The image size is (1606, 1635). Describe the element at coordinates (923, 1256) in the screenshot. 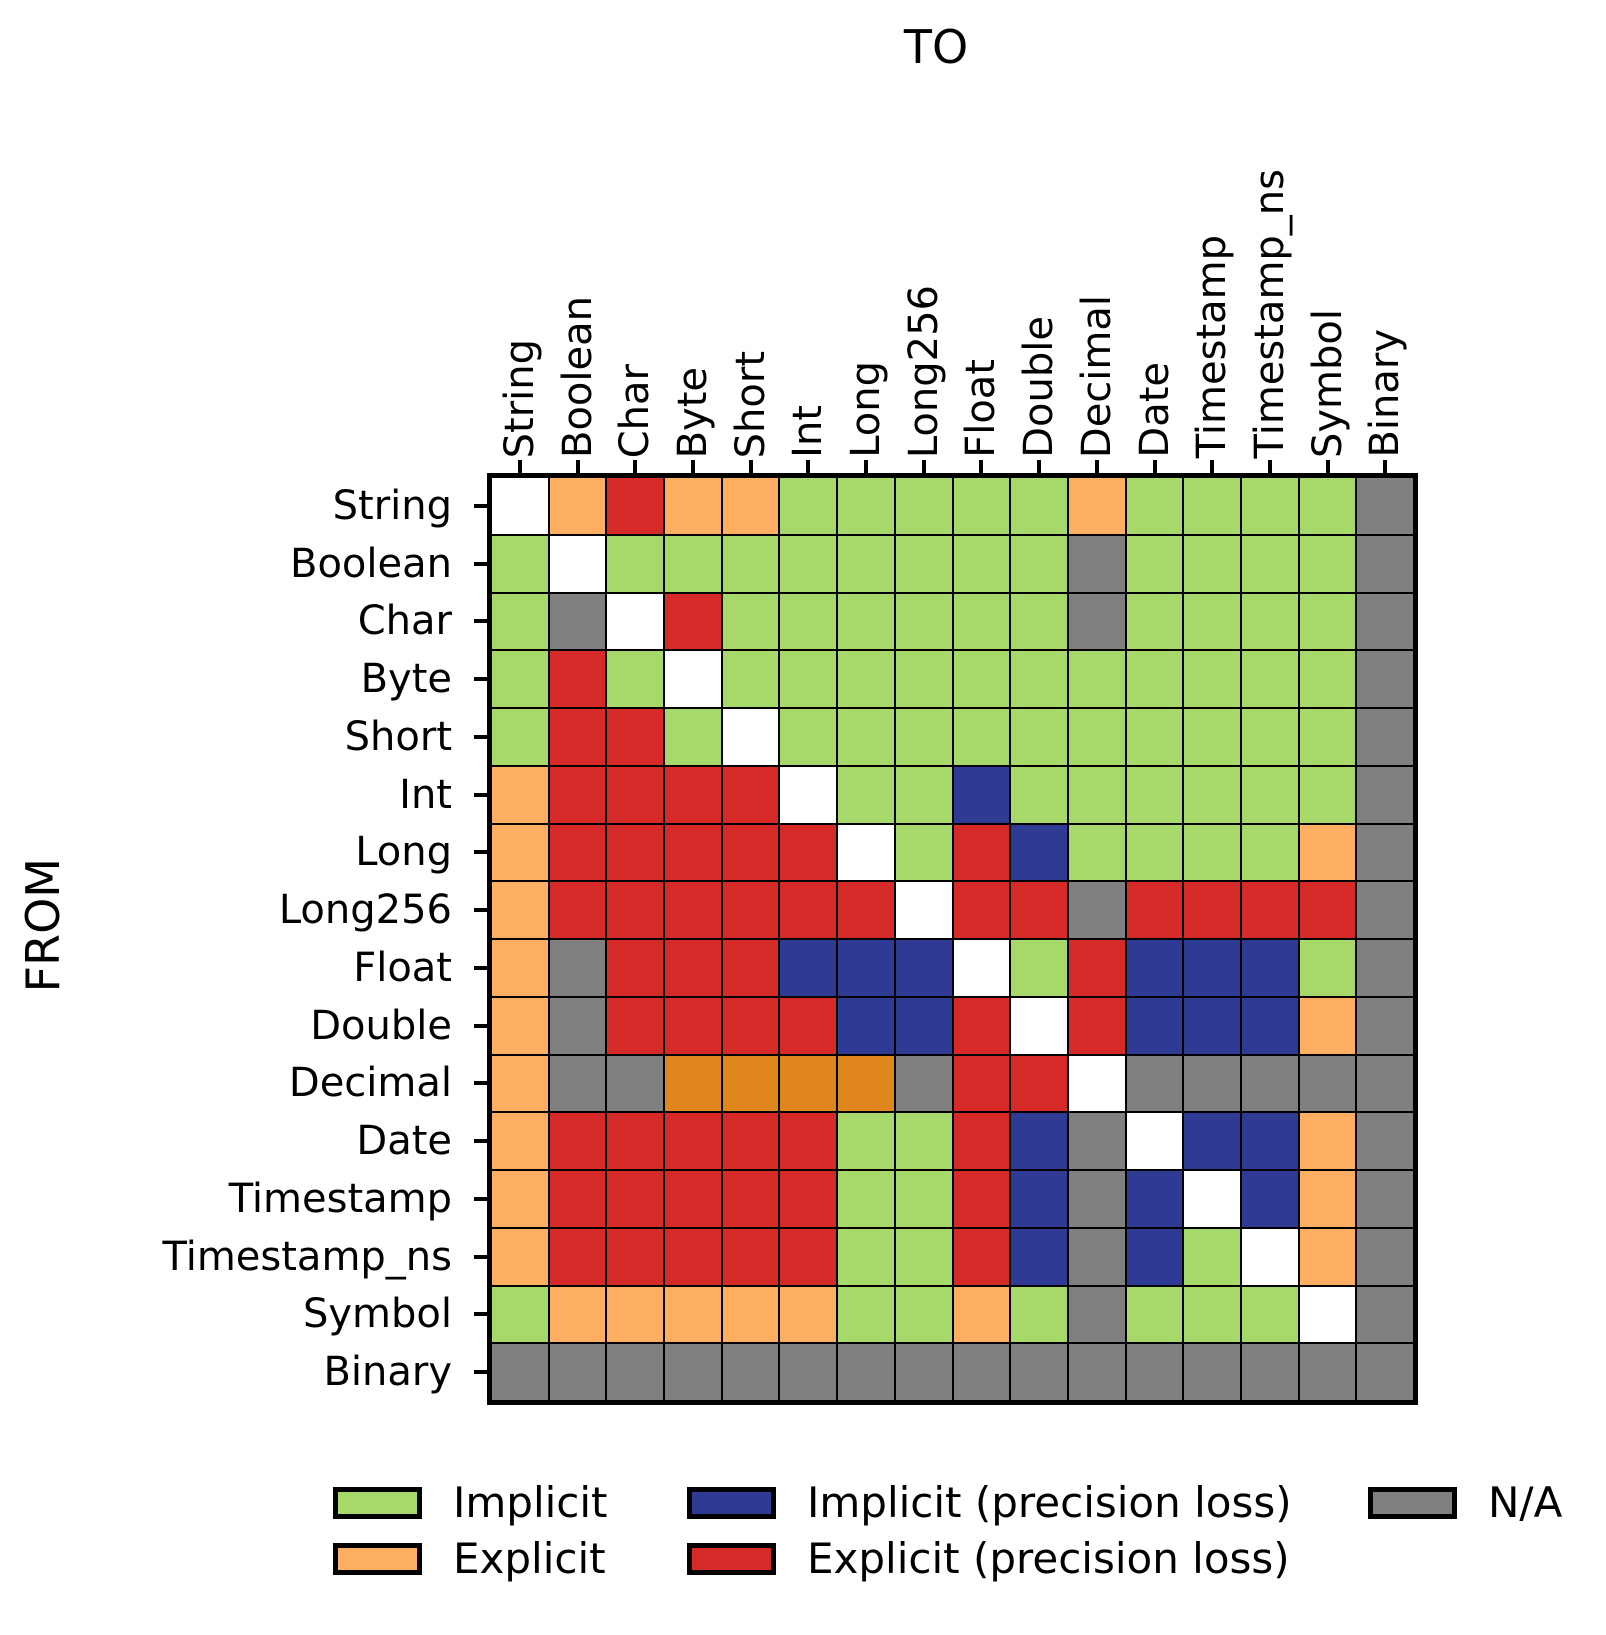

I see `cell-Timestamp_ns-to-Long256` at that location.